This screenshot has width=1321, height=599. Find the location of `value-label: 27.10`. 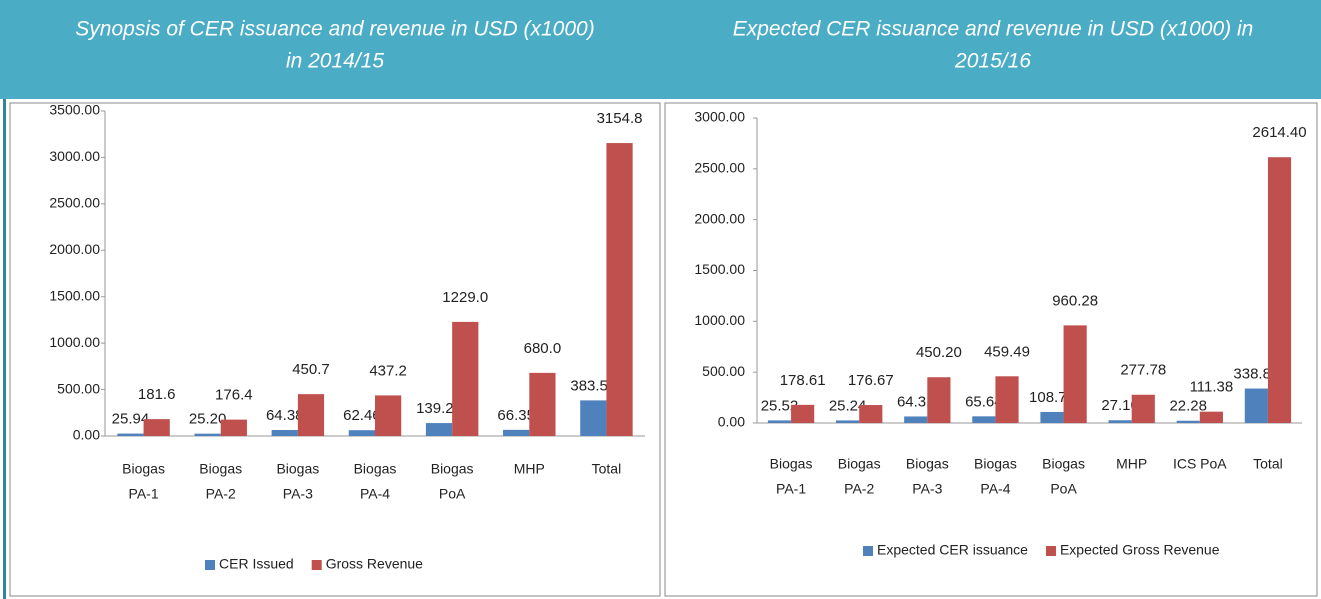

value-label: 27.10 is located at coordinates (1120, 405).